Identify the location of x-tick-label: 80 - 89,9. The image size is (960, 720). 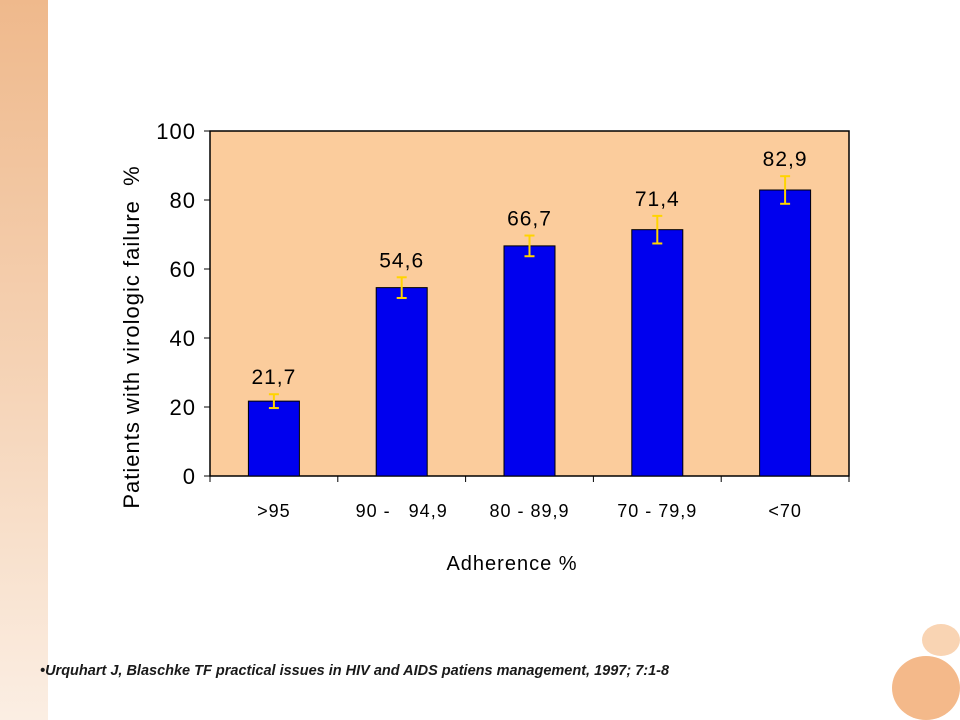
(529, 511).